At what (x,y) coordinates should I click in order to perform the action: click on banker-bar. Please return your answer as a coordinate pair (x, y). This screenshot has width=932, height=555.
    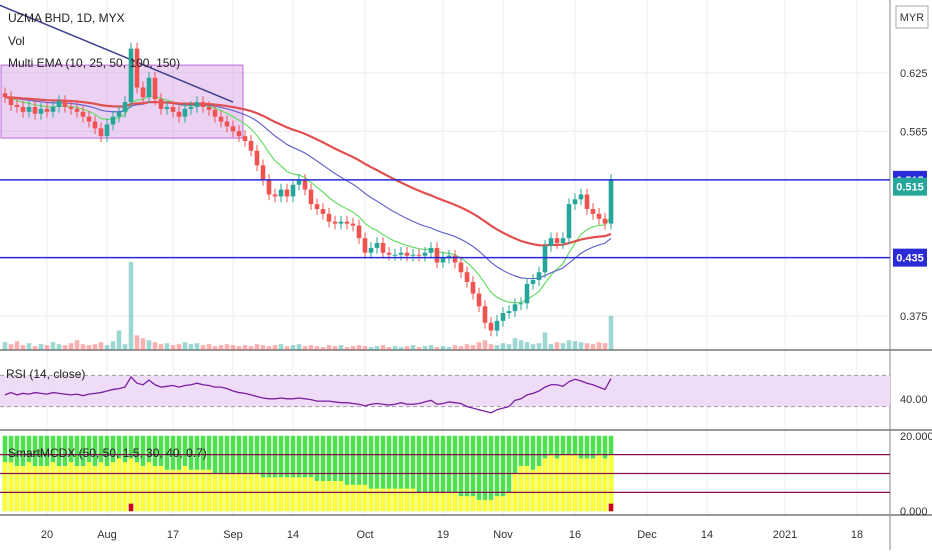
    Looking at the image, I should click on (611, 507).